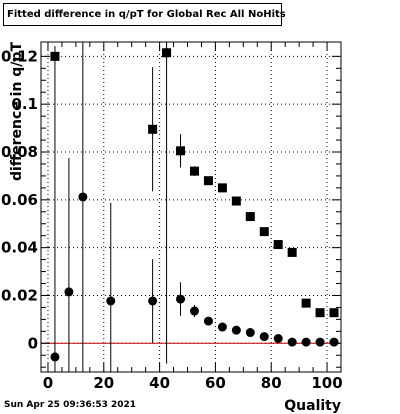 Image resolution: width=400 pixels, height=414 pixels. I want to click on y-tick-label: 0.08, so click(19, 152).